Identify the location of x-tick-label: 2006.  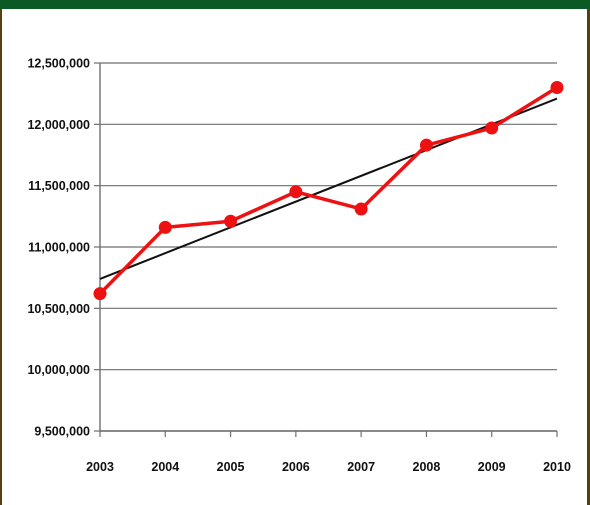
(296, 467).